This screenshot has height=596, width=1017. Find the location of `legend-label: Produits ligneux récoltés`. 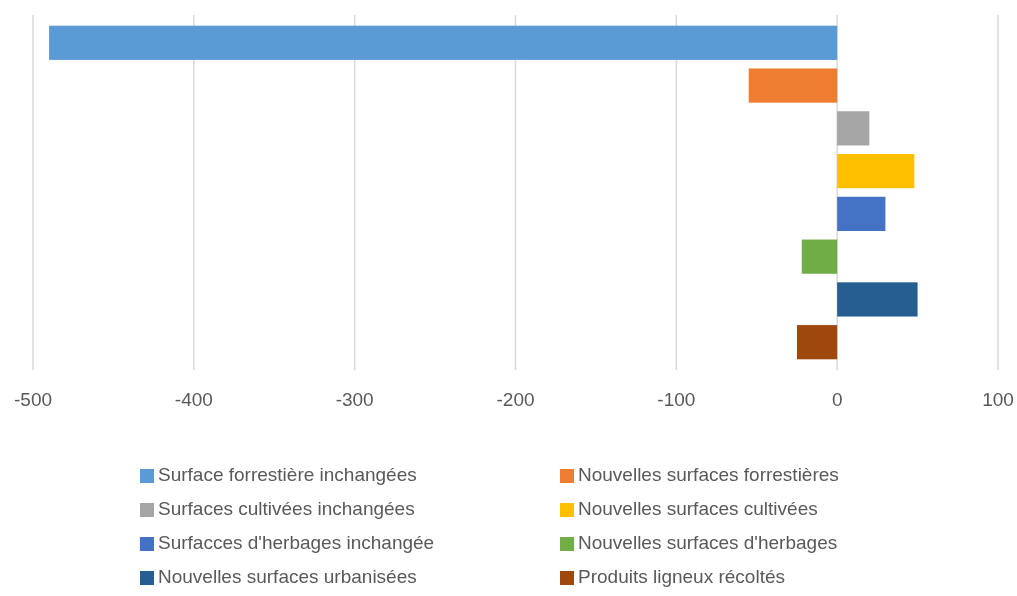

legend-label: Produits ligneux récoltés is located at coordinates (681, 577).